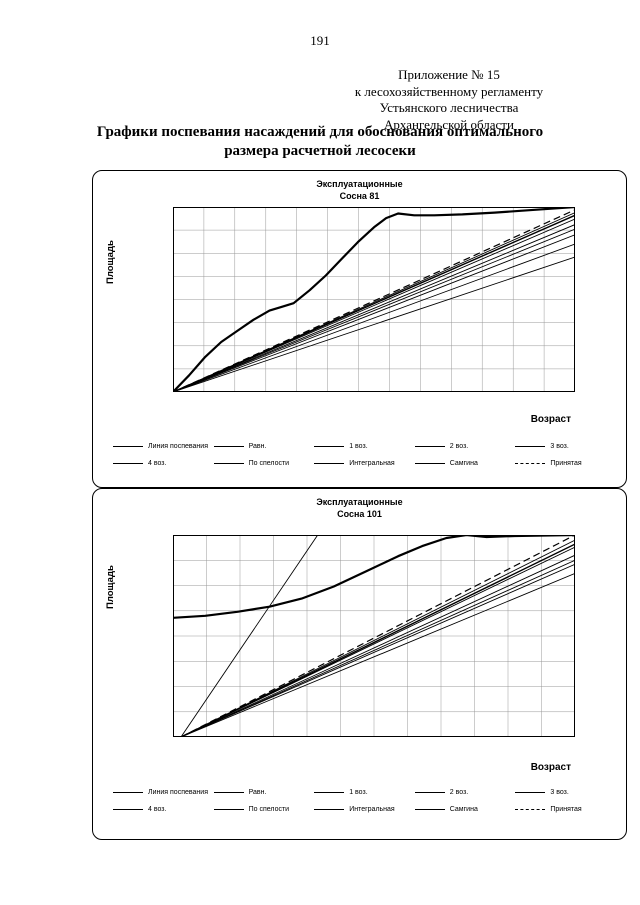 This screenshot has width=640, height=905. Describe the element at coordinates (359, 196) in the screenshot. I see `chart-title-line-2: Сосна 81` at that location.